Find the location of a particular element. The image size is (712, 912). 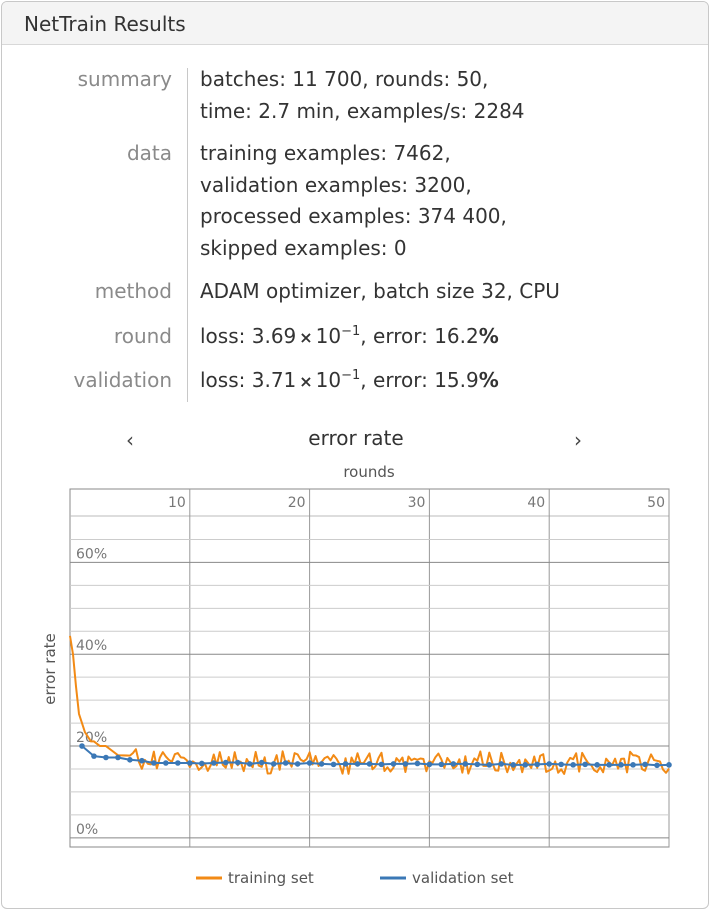

summary-line: batches: 11 700, rounds: 50, is located at coordinates (344, 79).